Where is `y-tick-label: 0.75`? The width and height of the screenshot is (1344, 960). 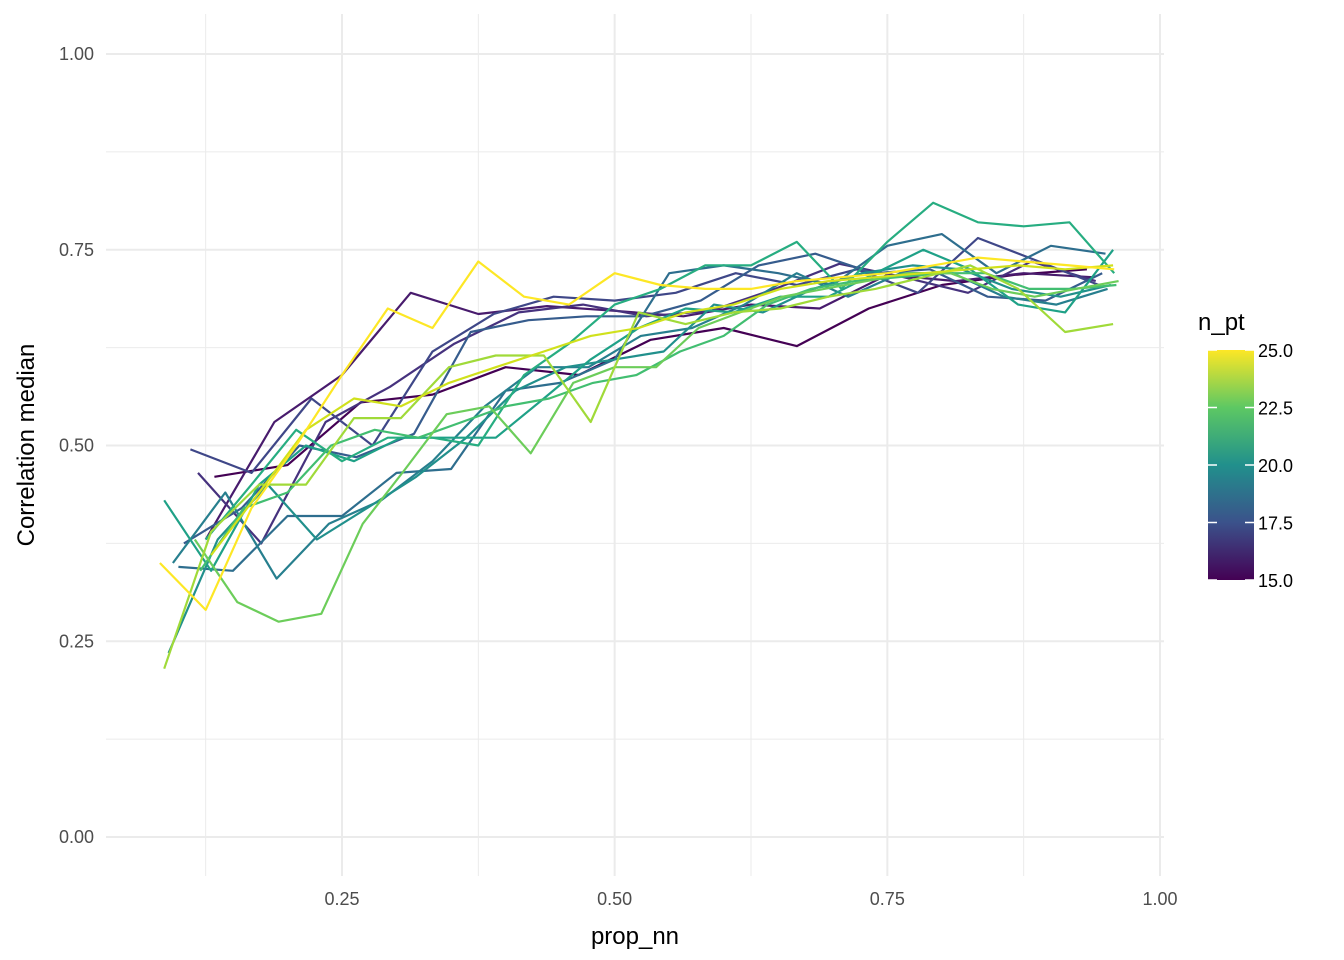 y-tick-label: 0.75 is located at coordinates (76, 250).